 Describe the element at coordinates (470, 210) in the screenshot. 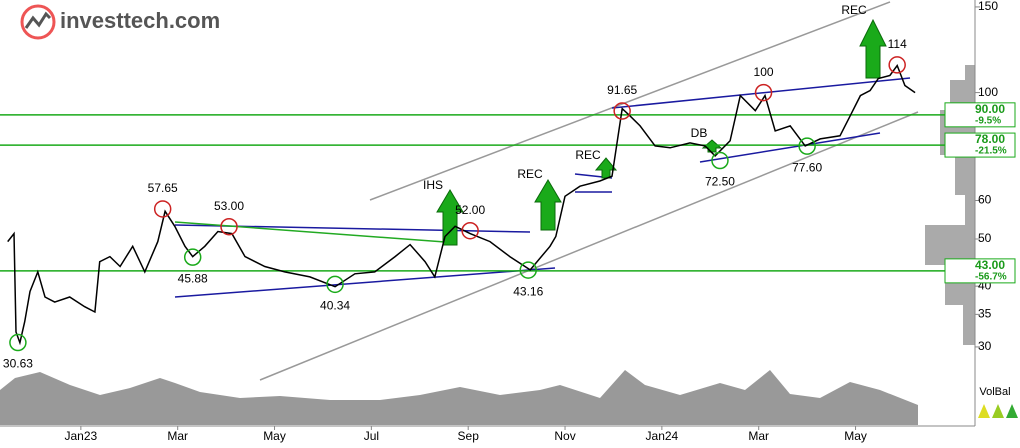

I see `marker-label: 52.00` at that location.